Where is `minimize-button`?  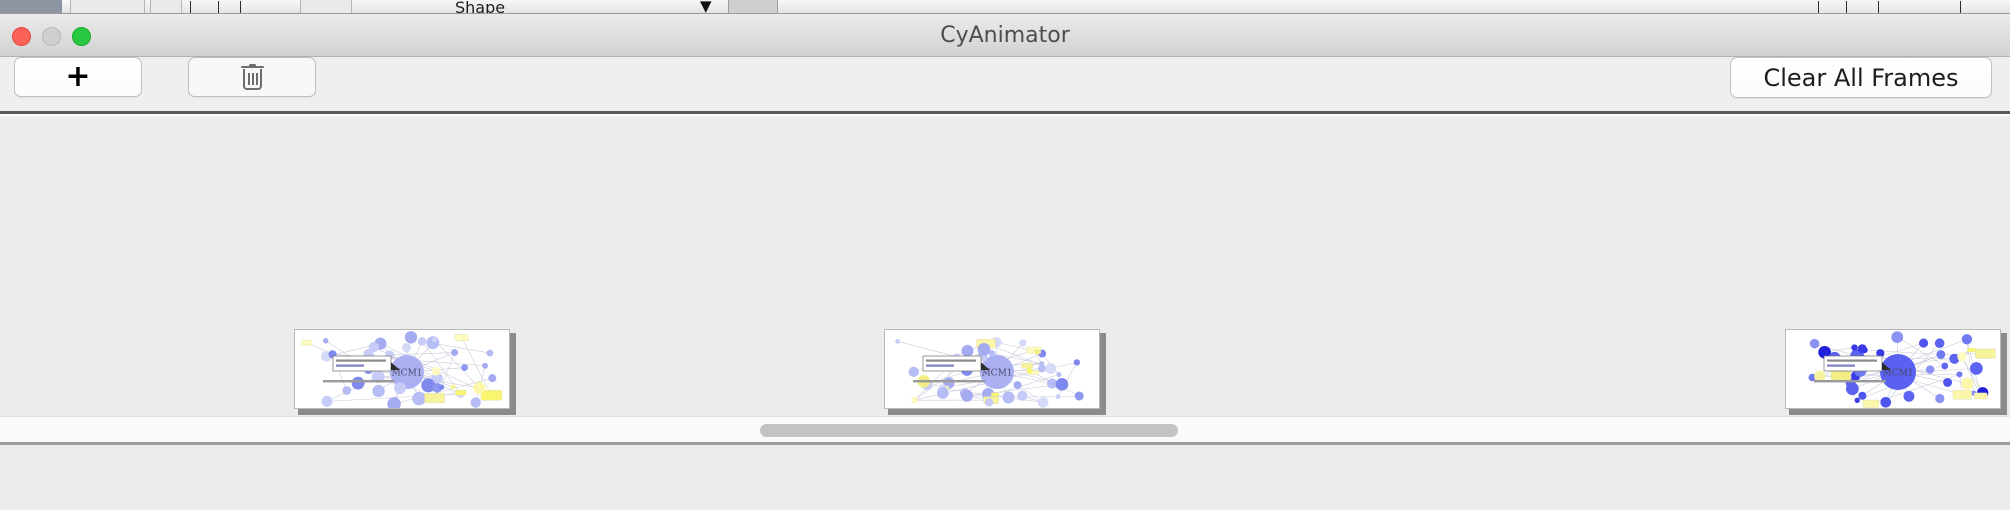 minimize-button is located at coordinates (51, 36).